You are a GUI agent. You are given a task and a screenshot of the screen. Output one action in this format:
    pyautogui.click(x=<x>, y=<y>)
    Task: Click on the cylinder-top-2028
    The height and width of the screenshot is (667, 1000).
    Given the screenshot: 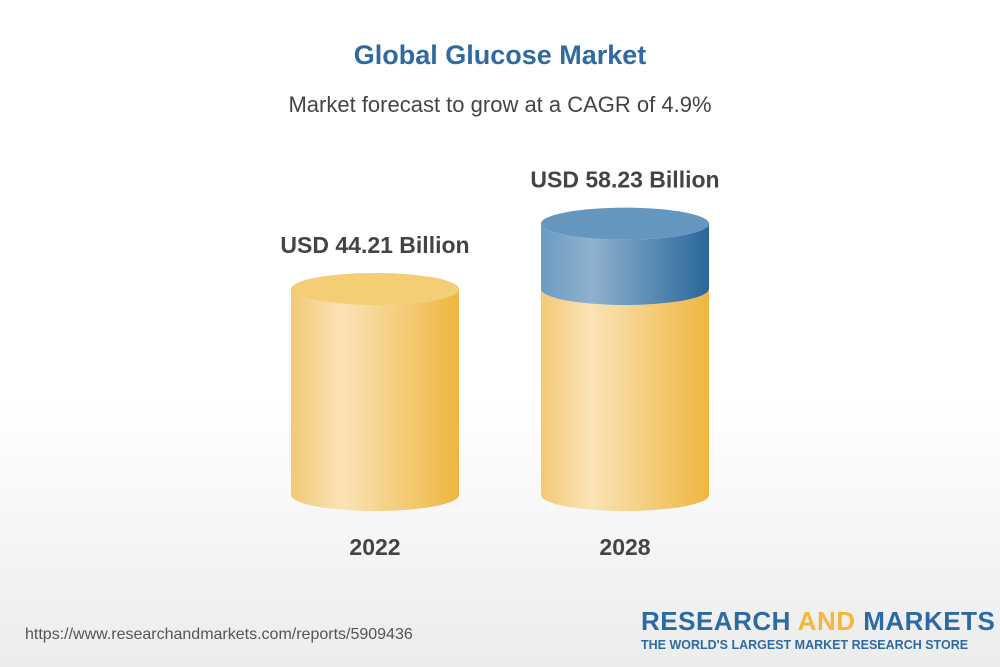 What is the action you would take?
    pyautogui.click(x=625, y=223)
    